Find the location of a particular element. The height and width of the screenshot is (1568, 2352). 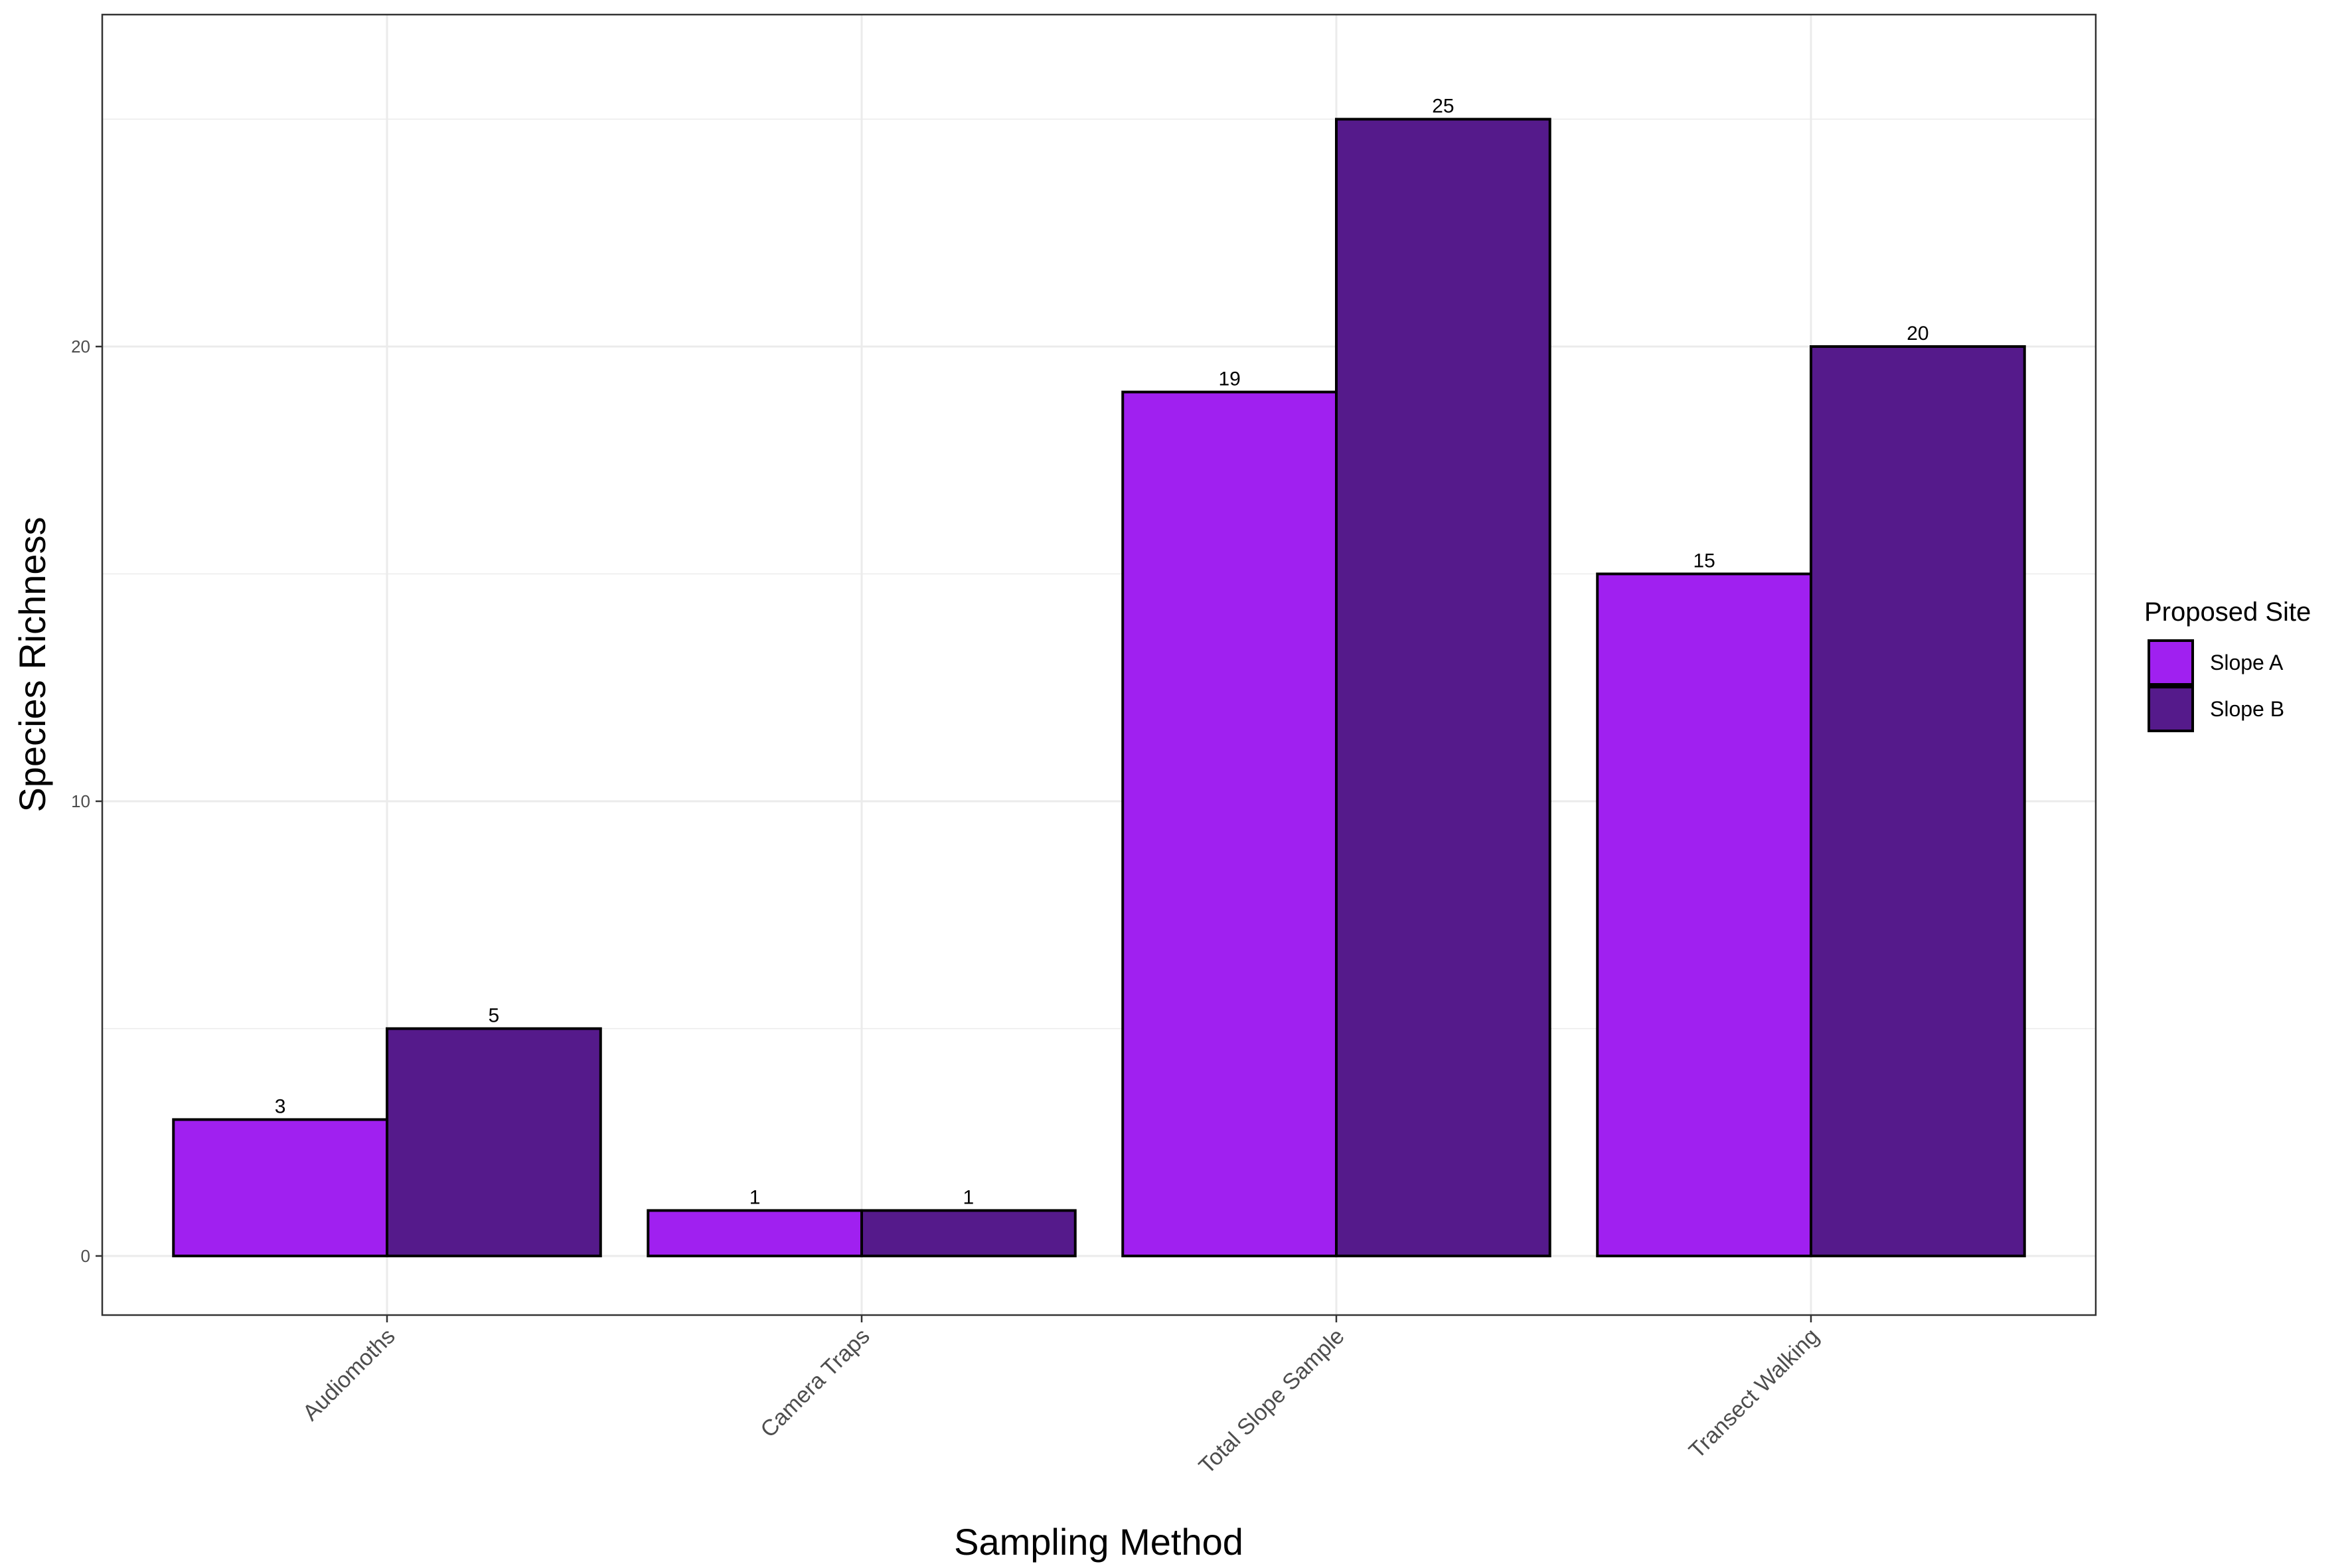

legend-label: Slope A is located at coordinates (2247, 663).